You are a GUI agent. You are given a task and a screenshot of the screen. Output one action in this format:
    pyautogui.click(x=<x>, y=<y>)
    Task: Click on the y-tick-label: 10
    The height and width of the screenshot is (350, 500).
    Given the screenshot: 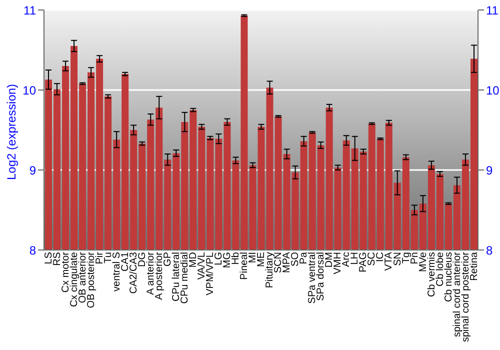 What is the action you would take?
    pyautogui.click(x=29, y=90)
    